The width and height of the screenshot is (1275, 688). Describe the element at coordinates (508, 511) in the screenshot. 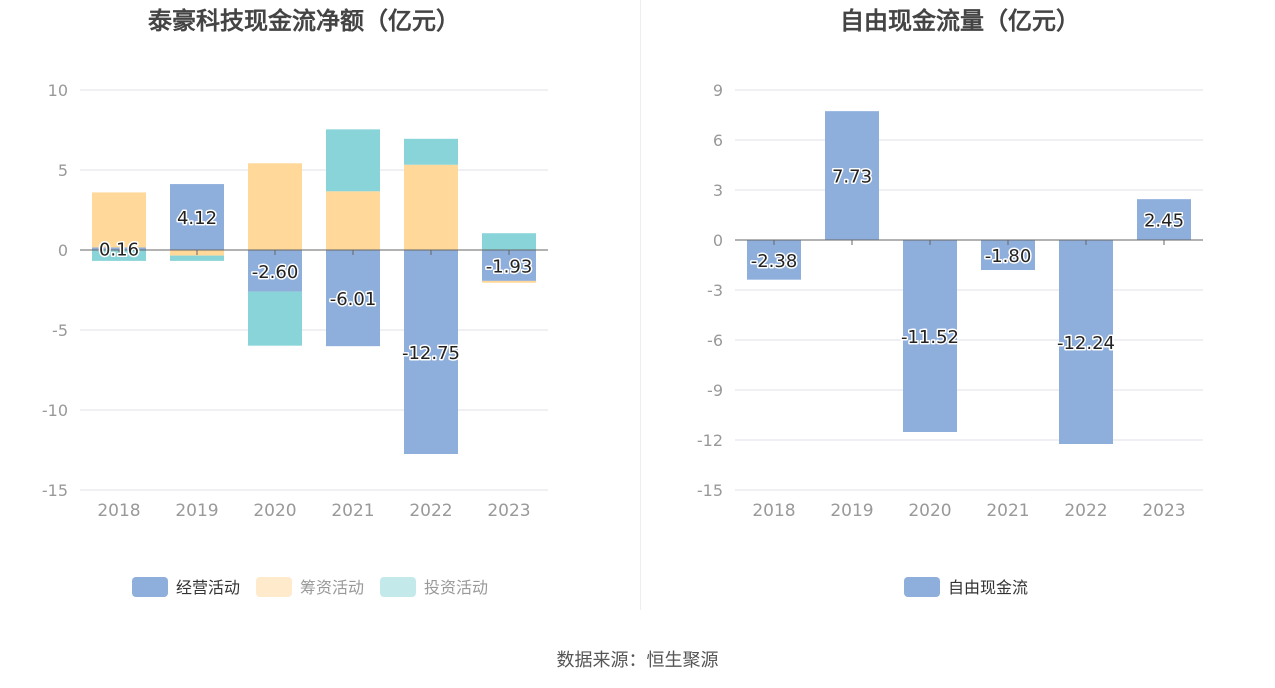

I see `left-x-tick-label: 2023` at that location.